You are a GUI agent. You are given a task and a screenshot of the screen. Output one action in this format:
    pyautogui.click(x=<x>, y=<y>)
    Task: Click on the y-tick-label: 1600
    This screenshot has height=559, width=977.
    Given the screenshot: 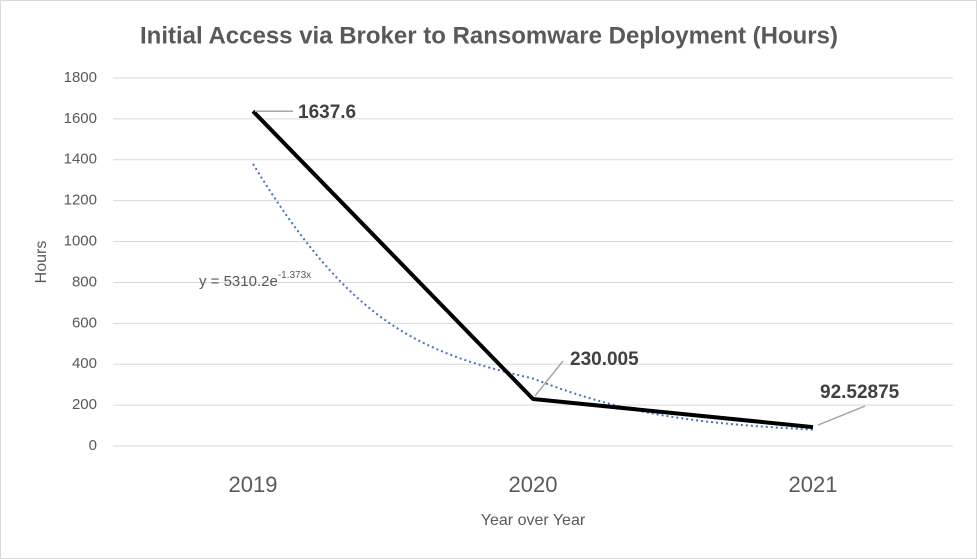 What is the action you would take?
    pyautogui.click(x=80, y=118)
    